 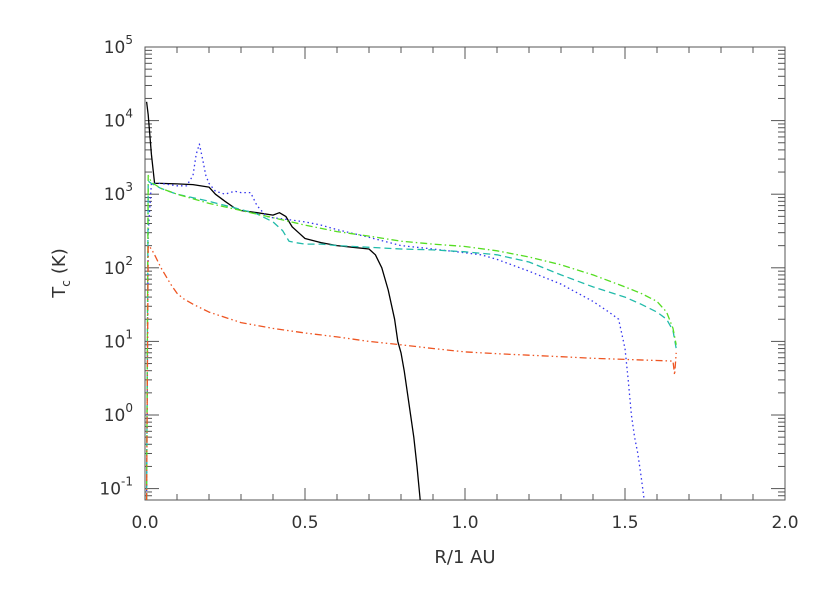 What do you see at coordinates (118, 413) in the screenshot?
I see `y-tick-label: 10⁰` at bounding box center [118, 413].